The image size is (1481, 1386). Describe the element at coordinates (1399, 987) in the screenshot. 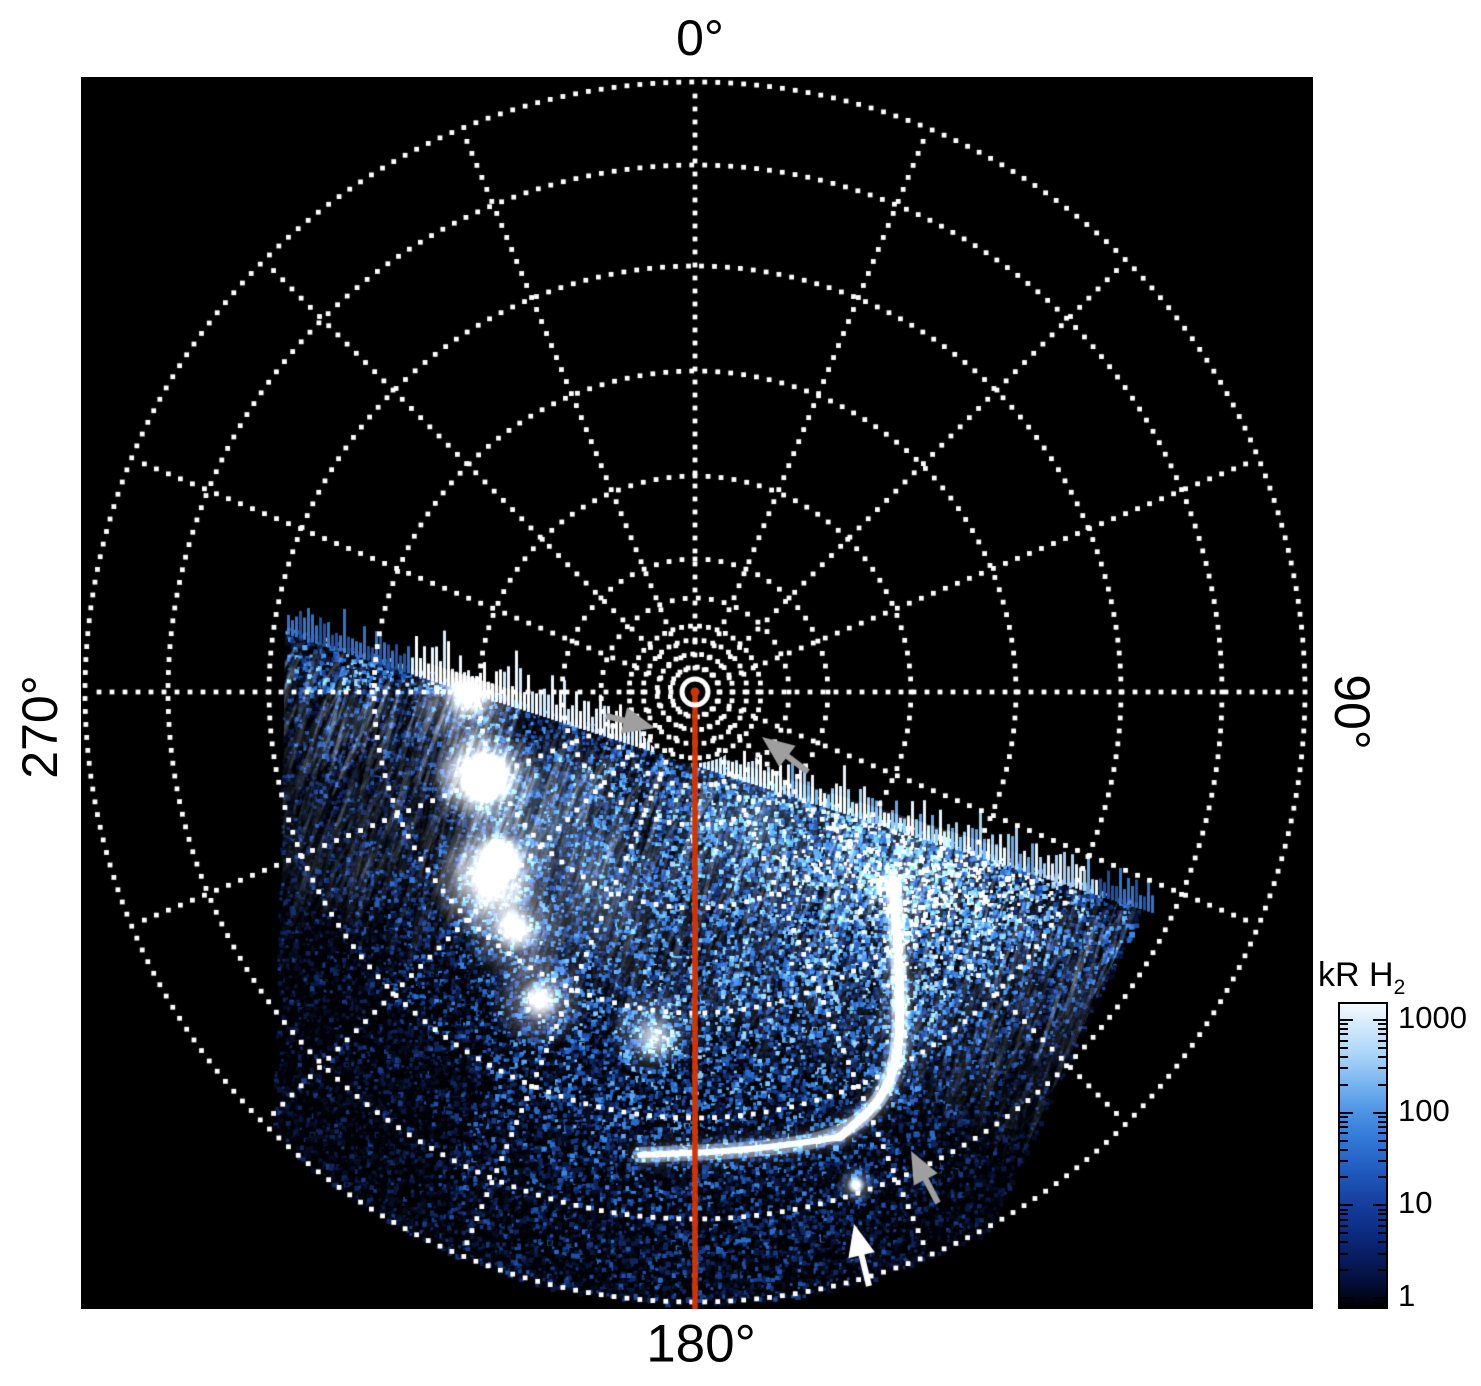

I see `colorbar-title-sub: 2` at that location.